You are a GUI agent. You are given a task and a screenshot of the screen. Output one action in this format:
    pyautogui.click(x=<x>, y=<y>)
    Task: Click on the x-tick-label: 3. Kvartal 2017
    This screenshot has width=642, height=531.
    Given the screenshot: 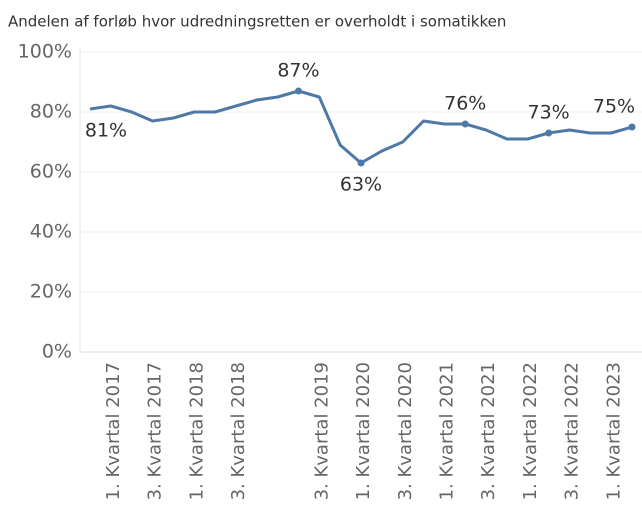 What is the action you would take?
    pyautogui.click(x=155, y=431)
    